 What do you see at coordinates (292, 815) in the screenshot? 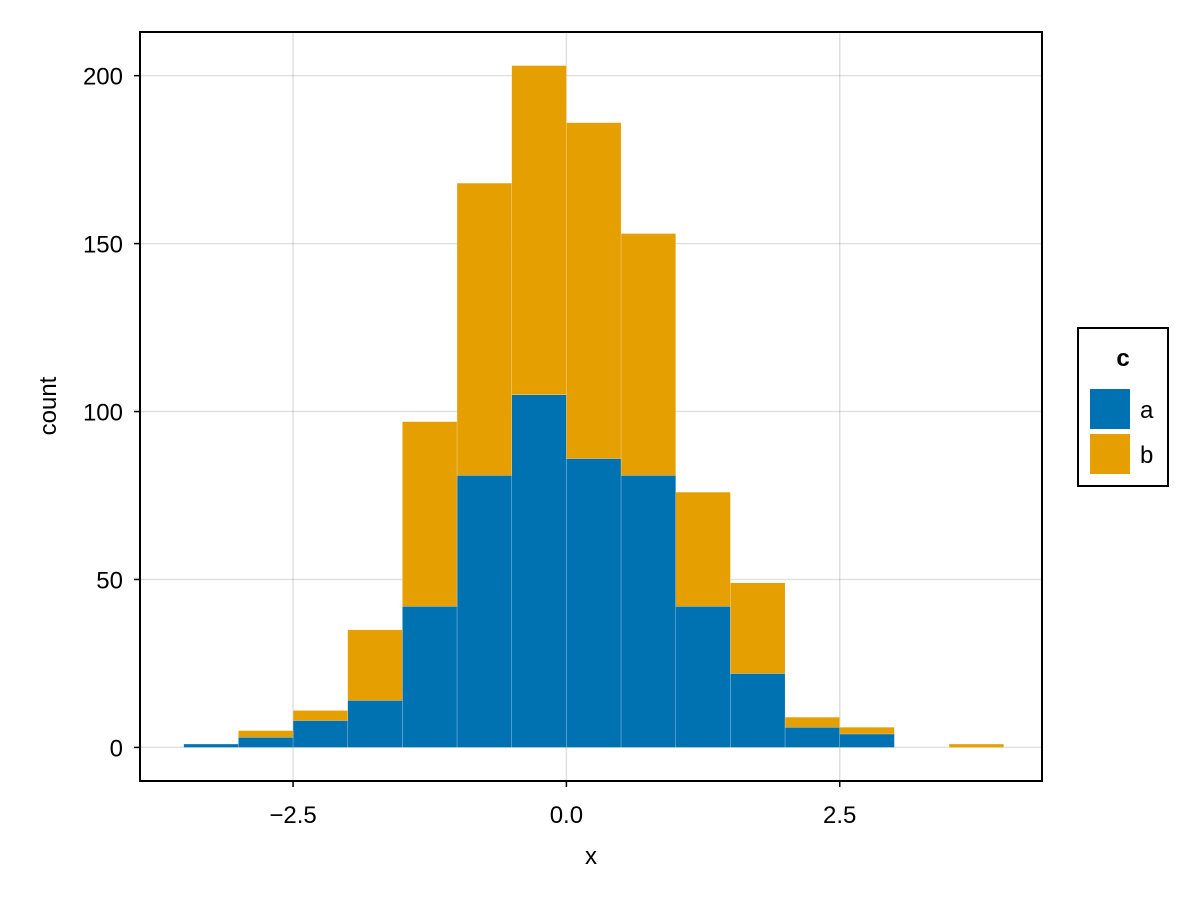
I see `x-tick-label-0: −2.5` at bounding box center [292, 815].